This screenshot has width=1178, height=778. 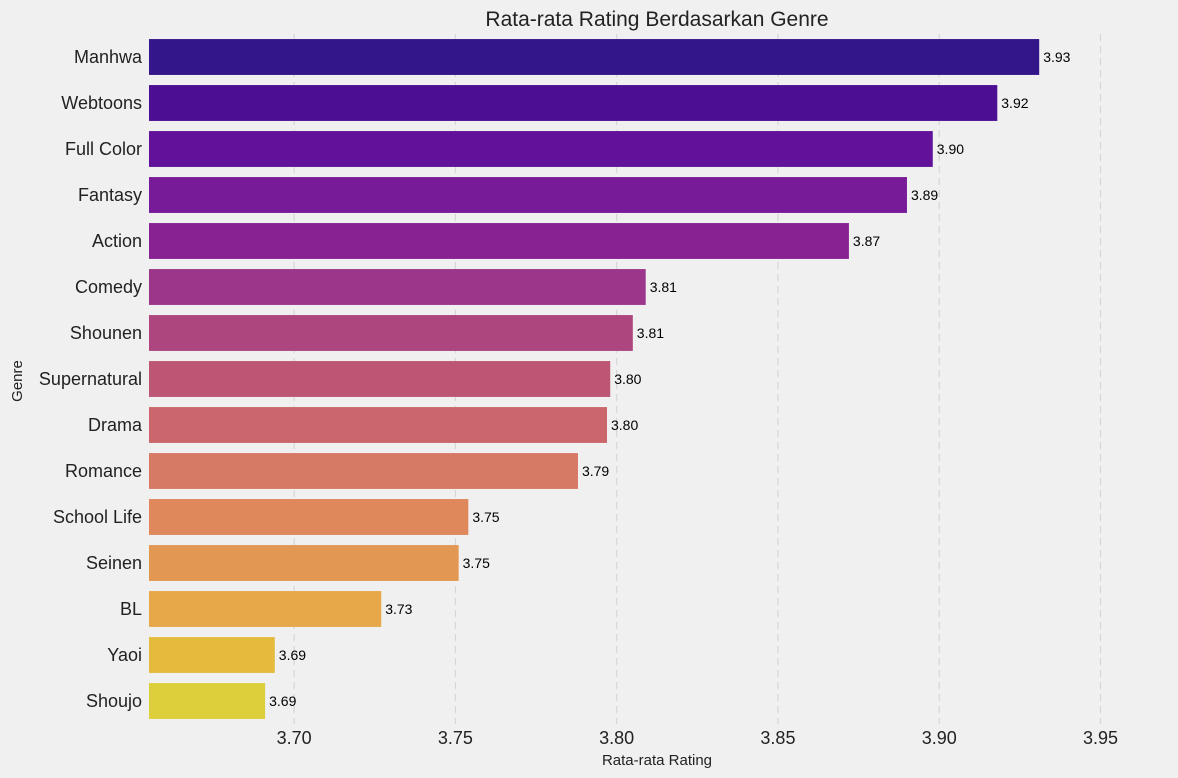 What do you see at coordinates (594, 57) in the screenshot?
I see `bar-manhwa` at bounding box center [594, 57].